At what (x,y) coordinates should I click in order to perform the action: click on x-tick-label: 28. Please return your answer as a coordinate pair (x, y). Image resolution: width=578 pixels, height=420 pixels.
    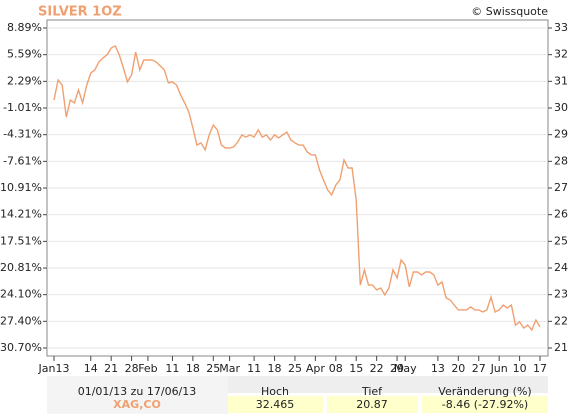
    Looking at the image, I should click on (132, 368).